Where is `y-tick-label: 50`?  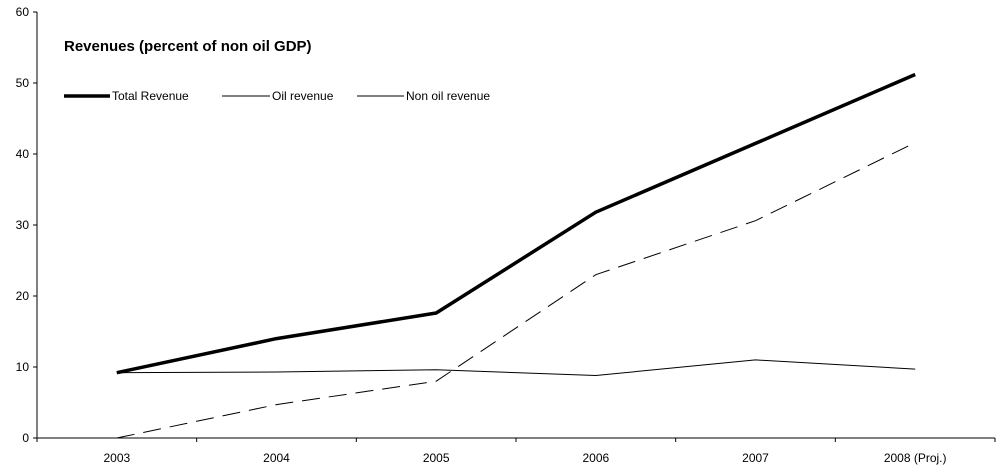
y-tick-label: 50 is located at coordinates (23, 83).